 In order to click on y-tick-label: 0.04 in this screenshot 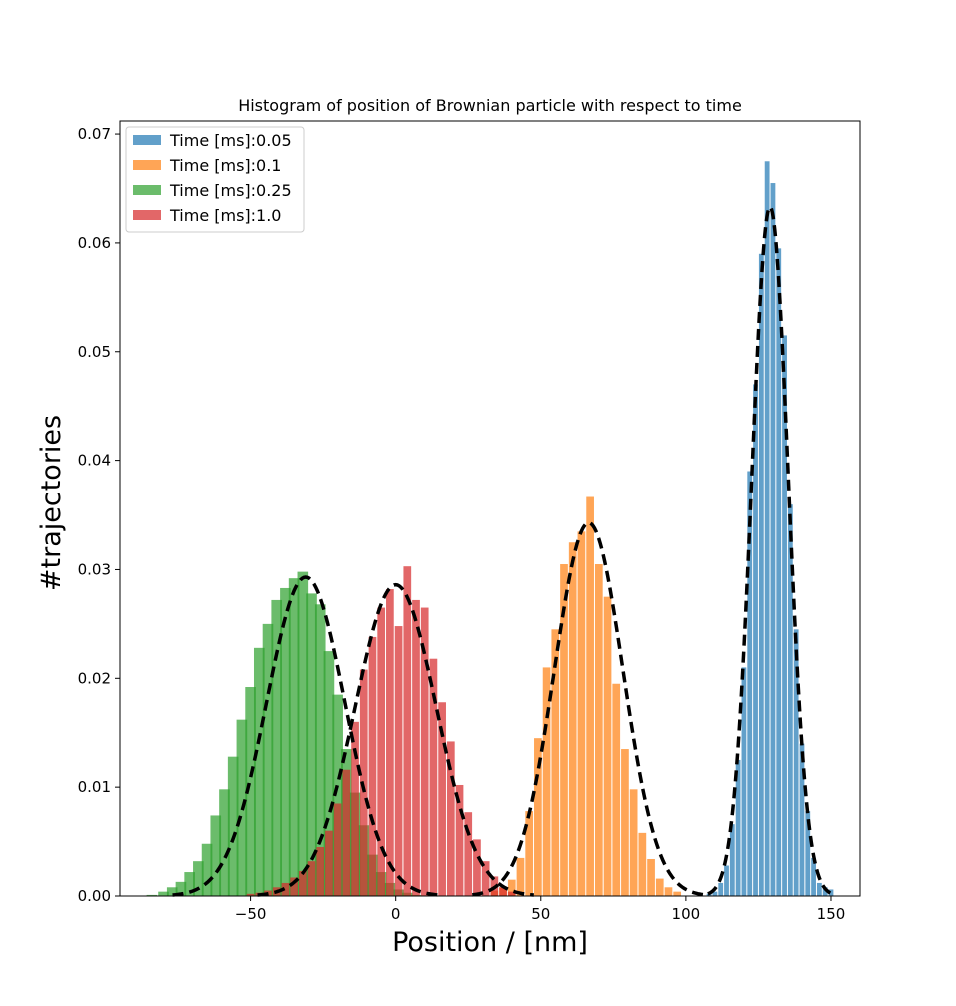, I will do `click(94, 461)`.